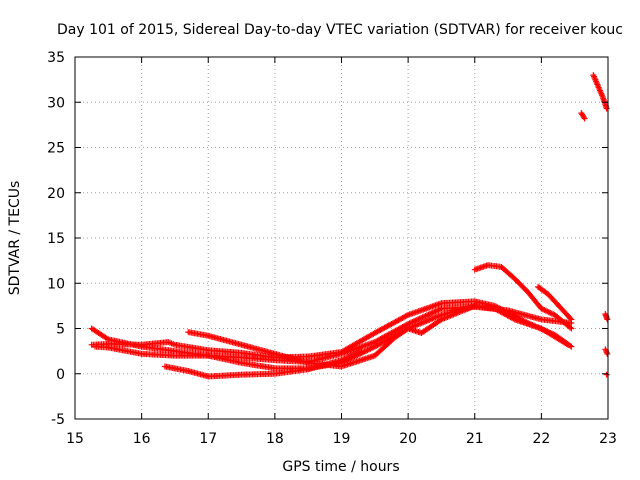 The height and width of the screenshot is (480, 640). Describe the element at coordinates (15, 238) in the screenshot. I see `y-axis-label: SDTVAR / TECUs` at that location.